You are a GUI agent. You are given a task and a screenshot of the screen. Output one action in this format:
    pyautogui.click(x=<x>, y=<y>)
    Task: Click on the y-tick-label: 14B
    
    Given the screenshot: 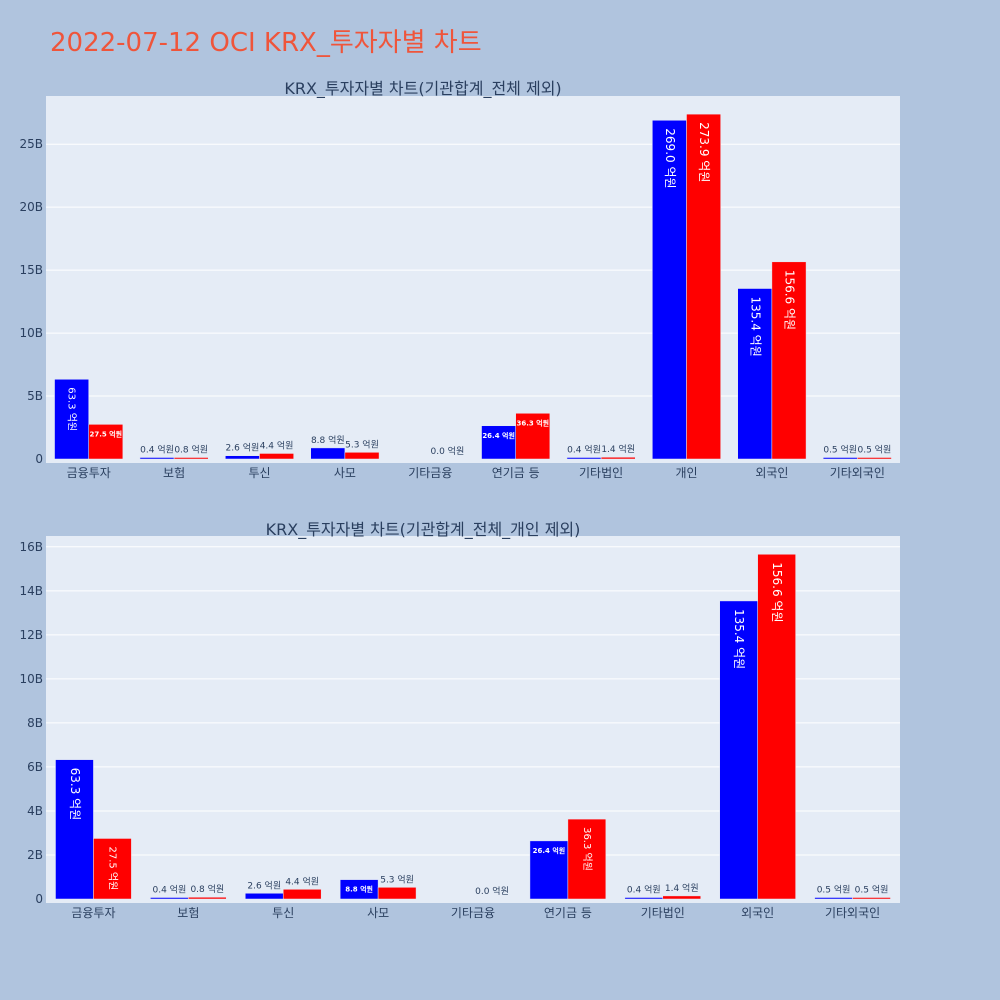 What is the action you would take?
    pyautogui.click(x=31, y=591)
    